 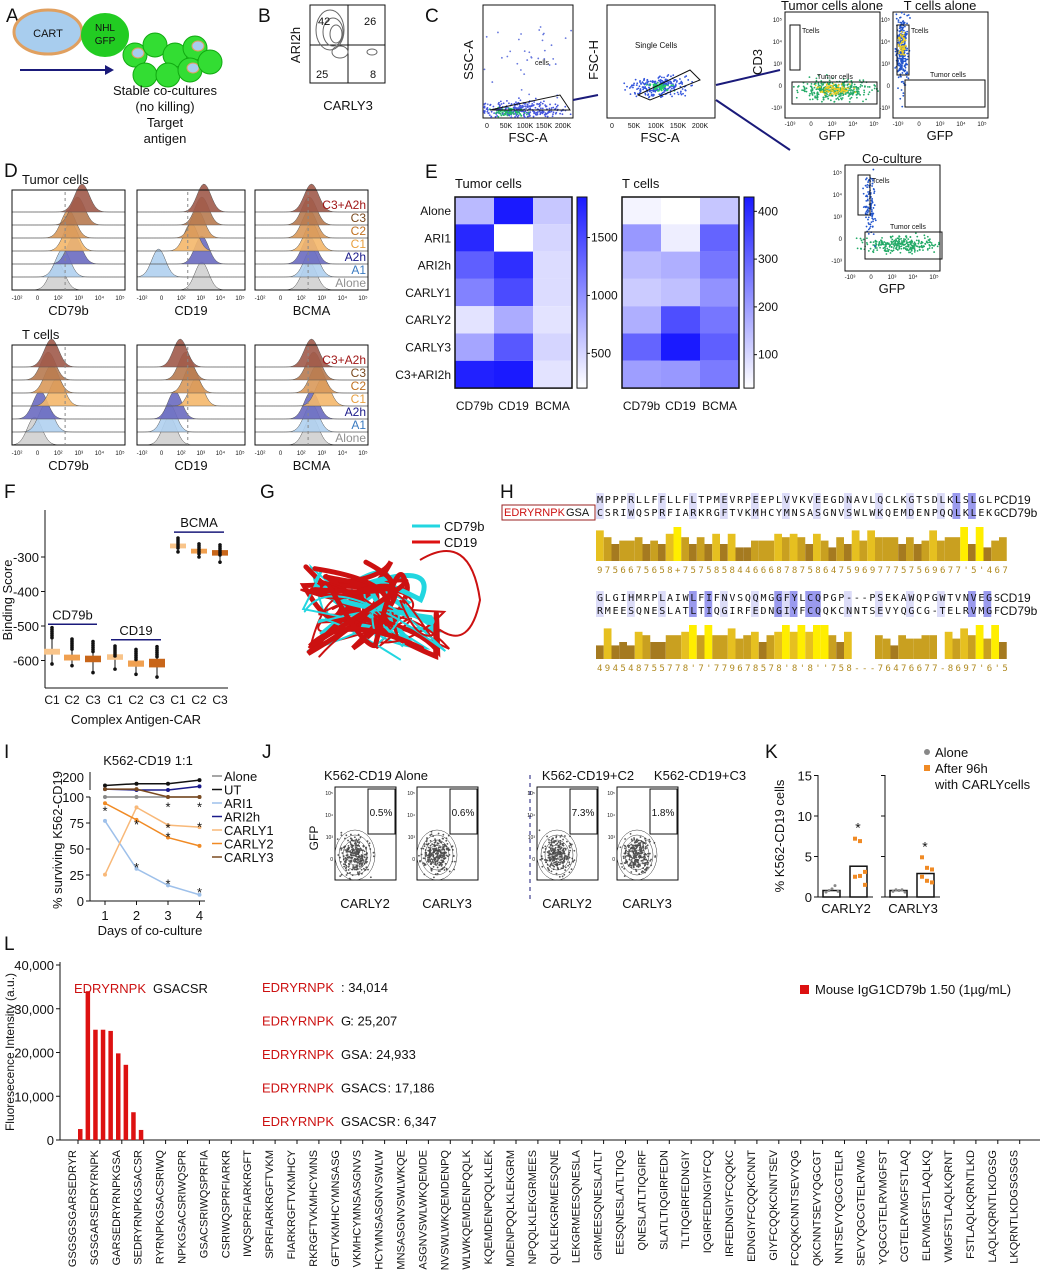 What do you see at coordinates (168, 783) in the screenshot?
I see `data-point-UT` at bounding box center [168, 783].